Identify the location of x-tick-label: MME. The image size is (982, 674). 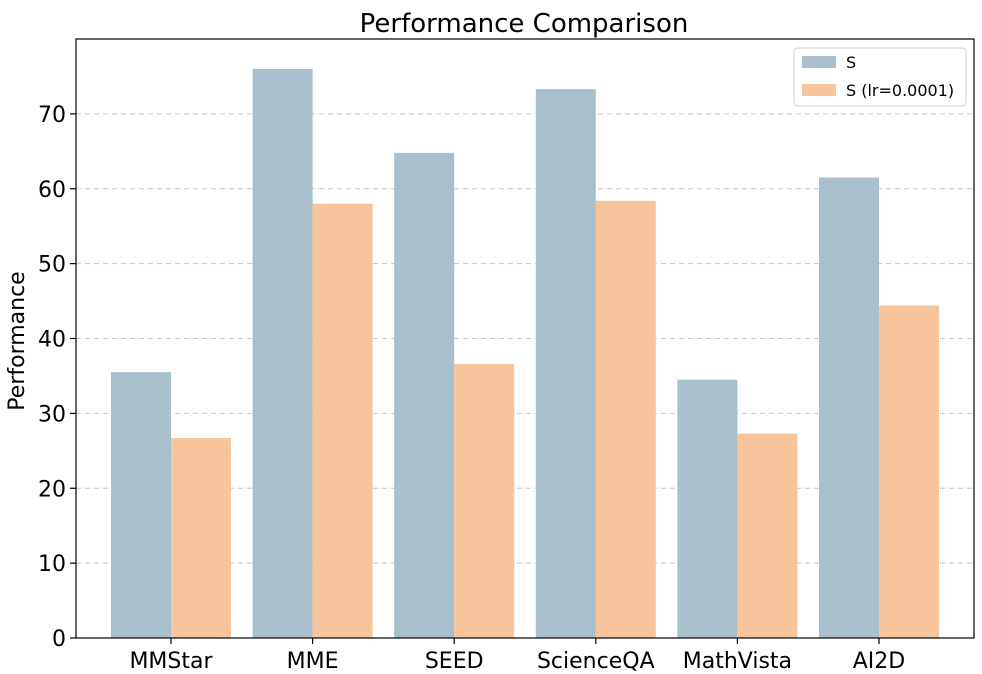
(313, 661).